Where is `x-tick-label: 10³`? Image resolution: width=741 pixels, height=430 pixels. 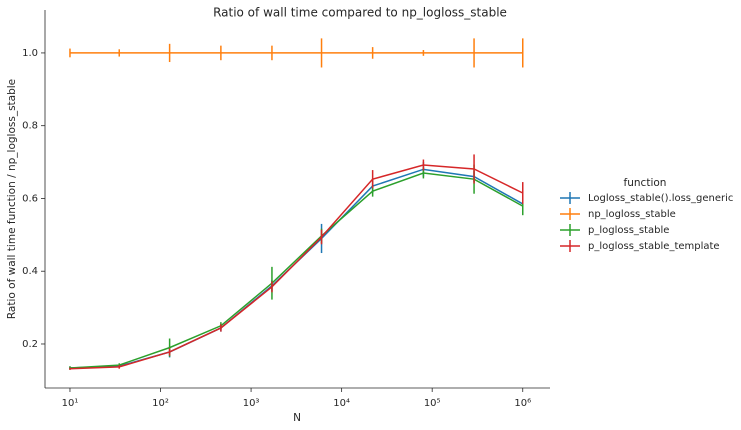 x-tick-label: 10³ is located at coordinates (251, 403).